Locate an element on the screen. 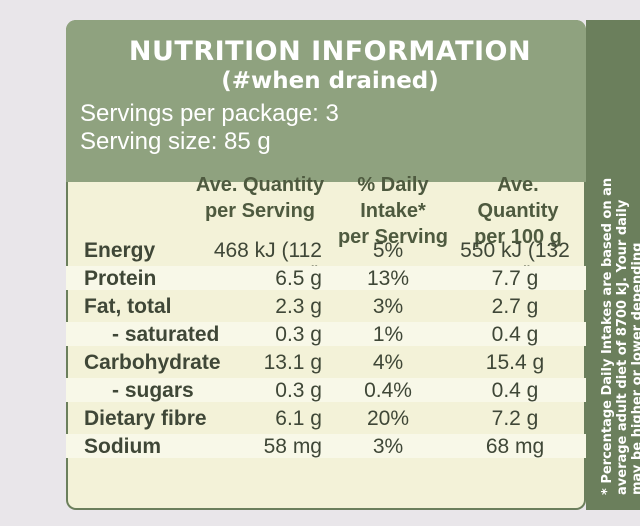 This screenshot has width=640, height=526. column-header-per-100g: Ave. Quantity per 100 g is located at coordinates (518, 211).